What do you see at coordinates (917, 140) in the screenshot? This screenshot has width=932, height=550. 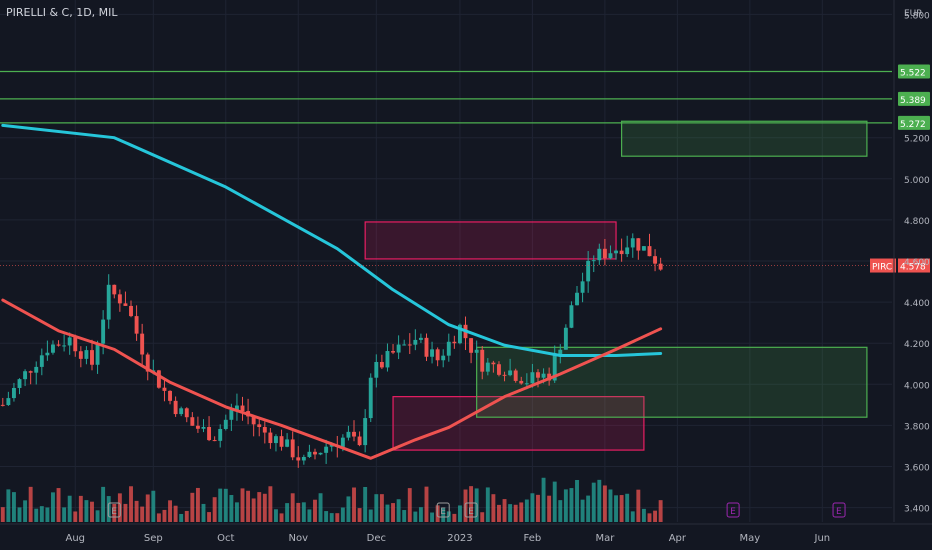 I see `price-tick-label: 5.200` at bounding box center [917, 140].